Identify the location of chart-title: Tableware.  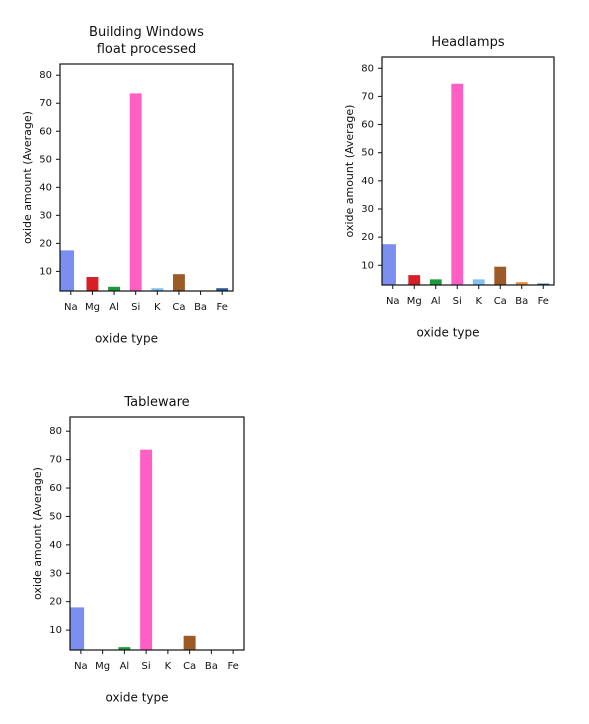
(157, 402).